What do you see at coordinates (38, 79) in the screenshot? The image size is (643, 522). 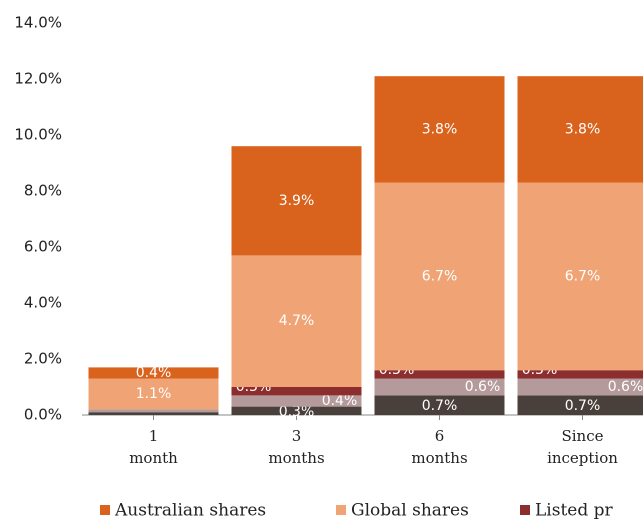 I see `y-tick-label: 12.0%` at bounding box center [38, 79].